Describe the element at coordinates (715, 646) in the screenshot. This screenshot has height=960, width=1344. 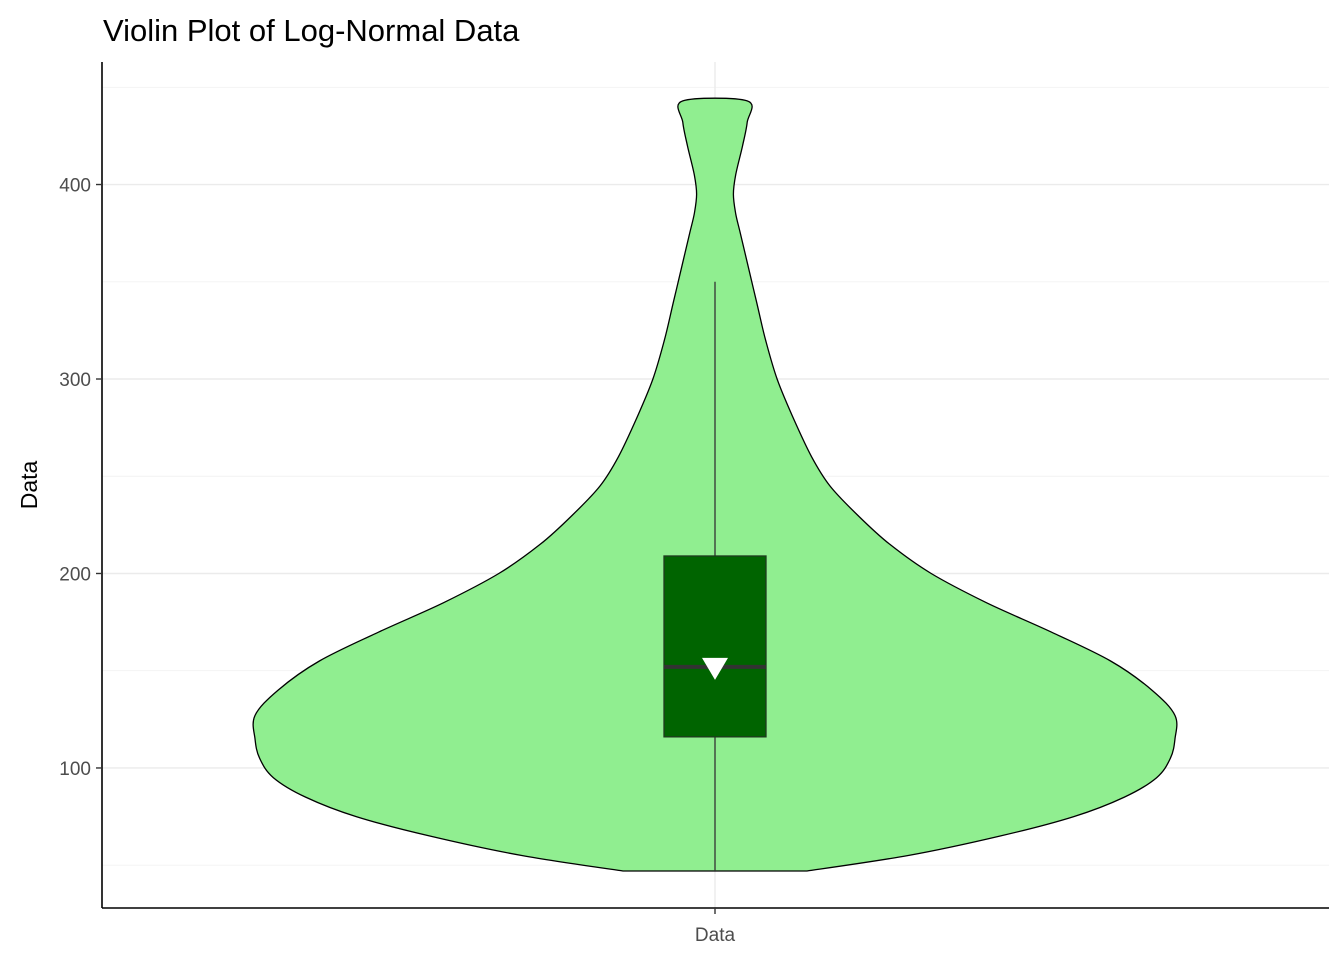
I see `box-iqr` at that location.